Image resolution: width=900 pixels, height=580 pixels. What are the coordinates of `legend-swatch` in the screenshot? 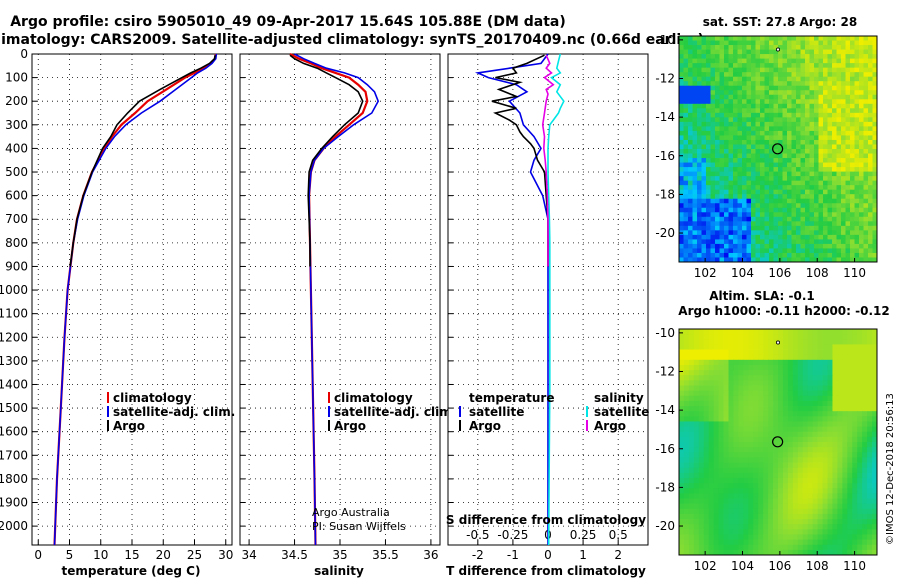 It's located at (329, 411).